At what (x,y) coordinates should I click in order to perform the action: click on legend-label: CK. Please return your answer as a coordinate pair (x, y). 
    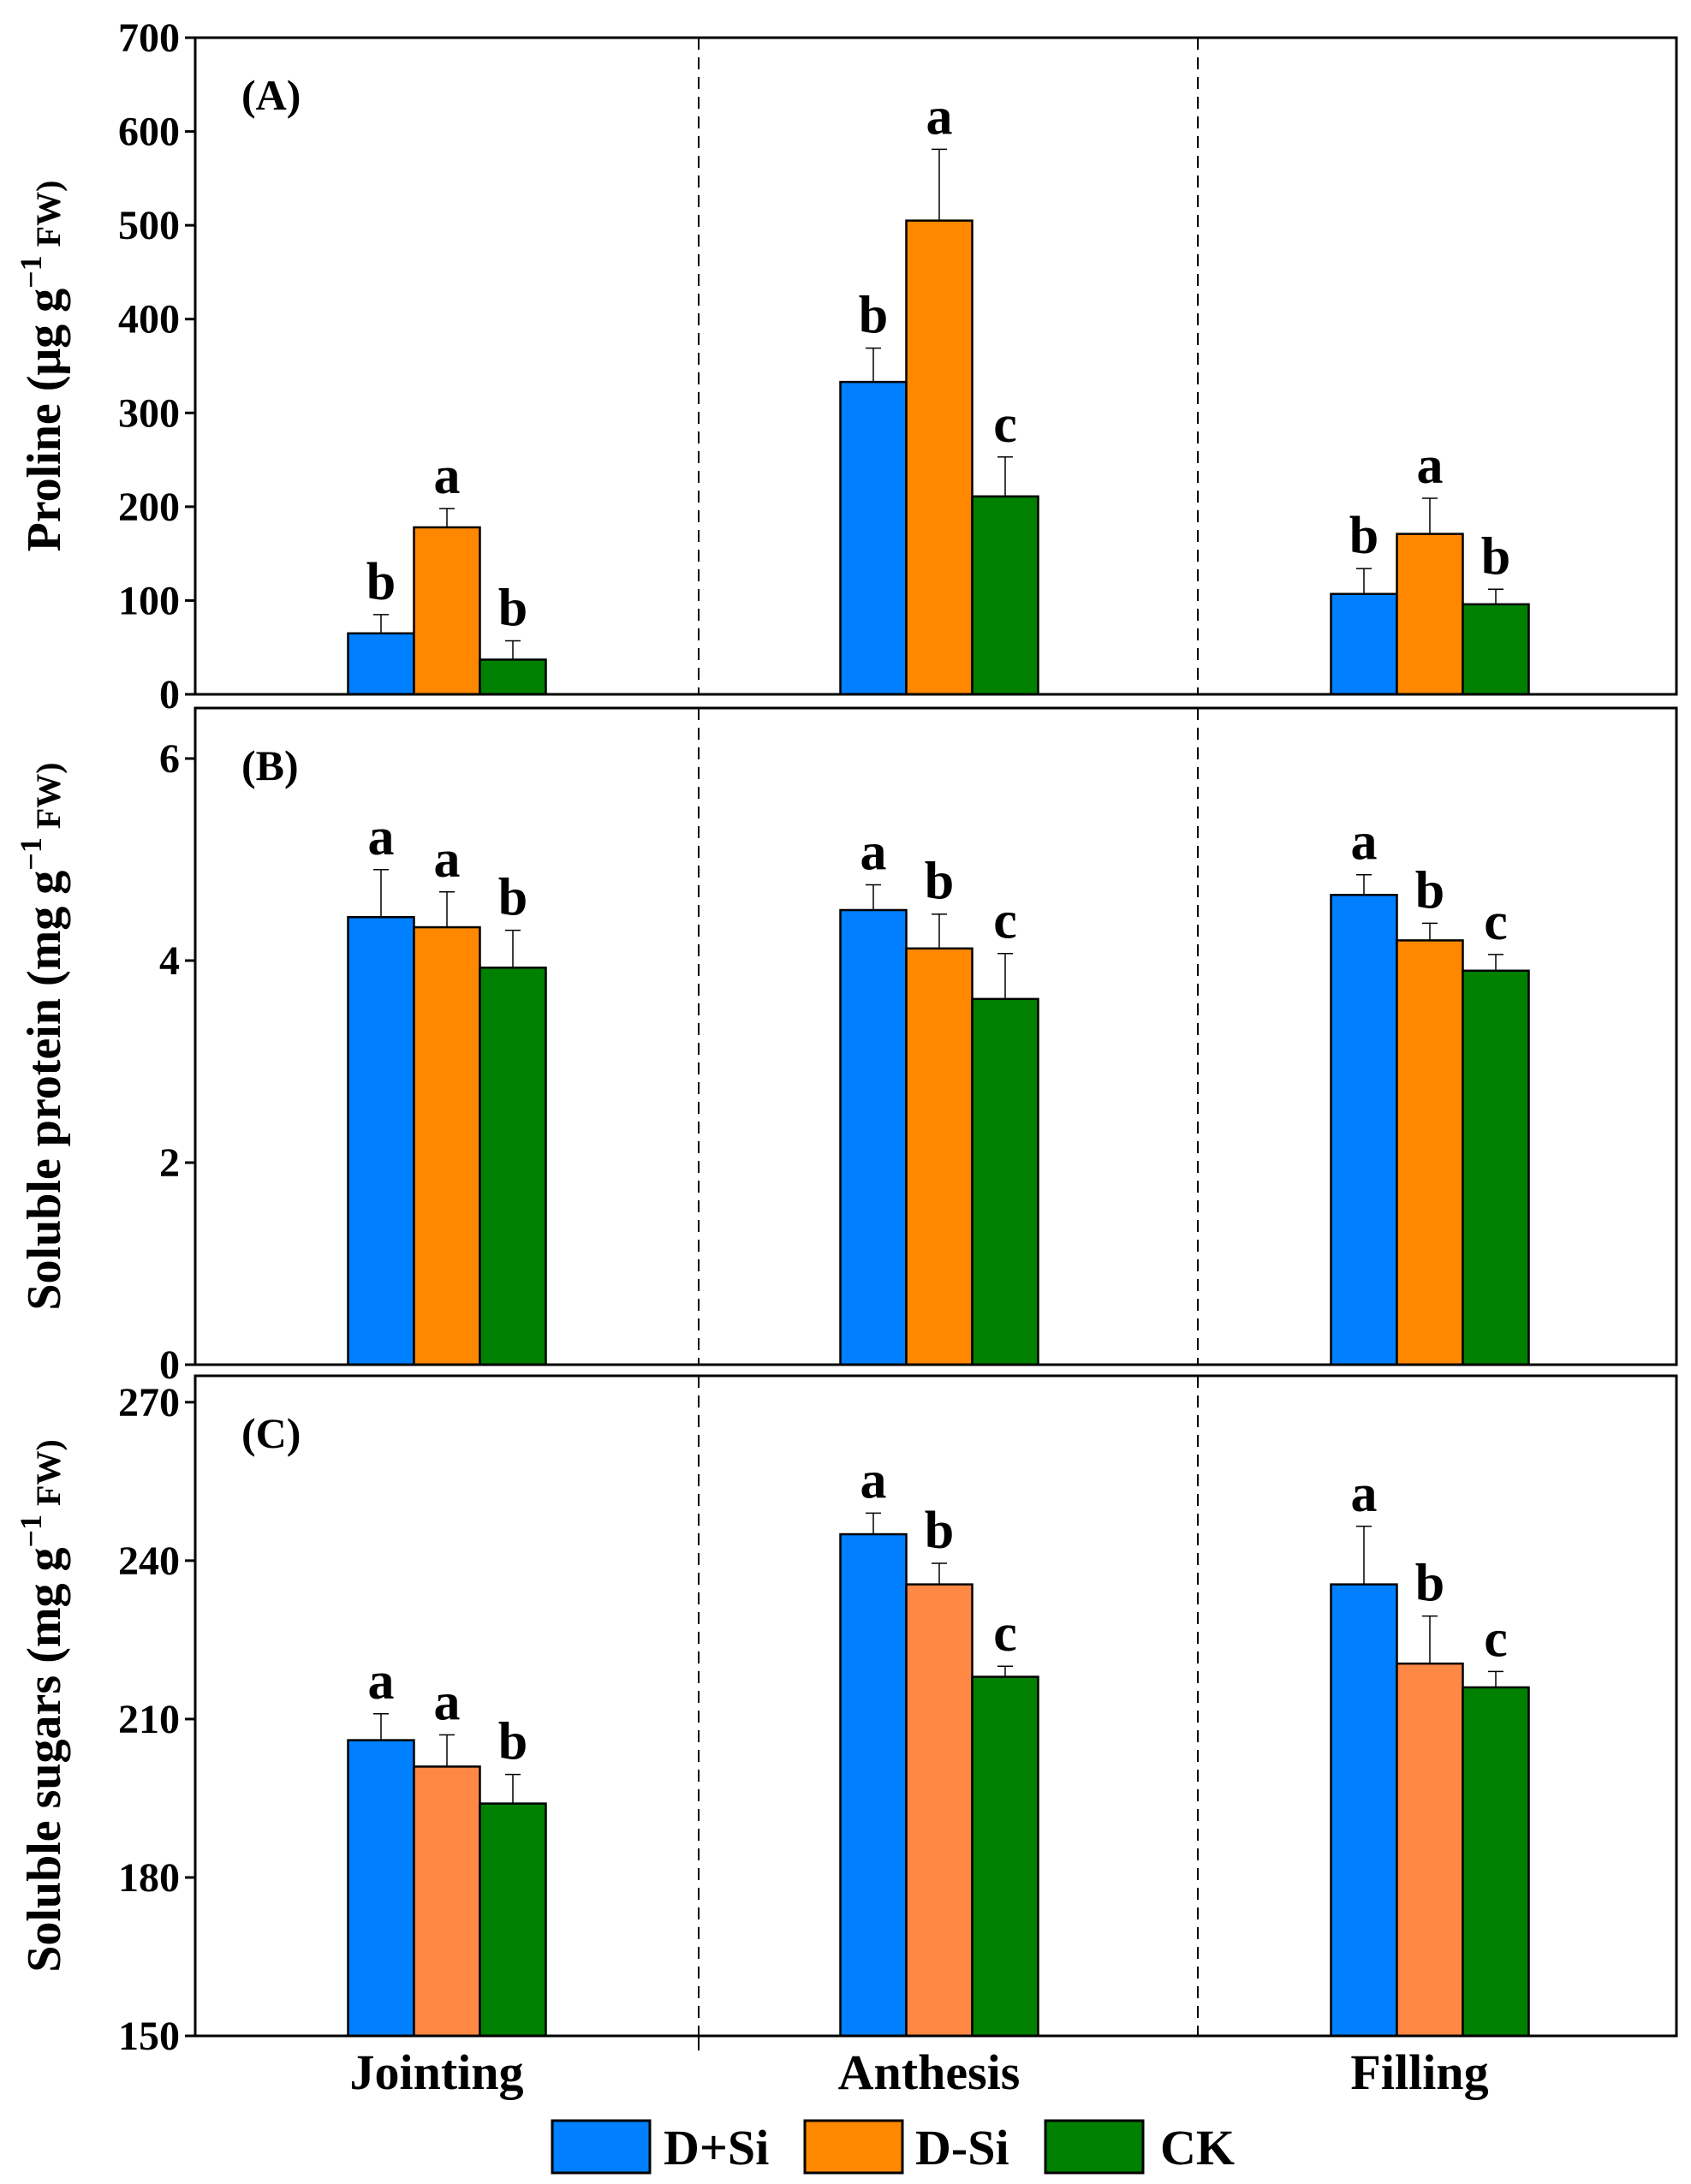
    Looking at the image, I should click on (1197, 2147).